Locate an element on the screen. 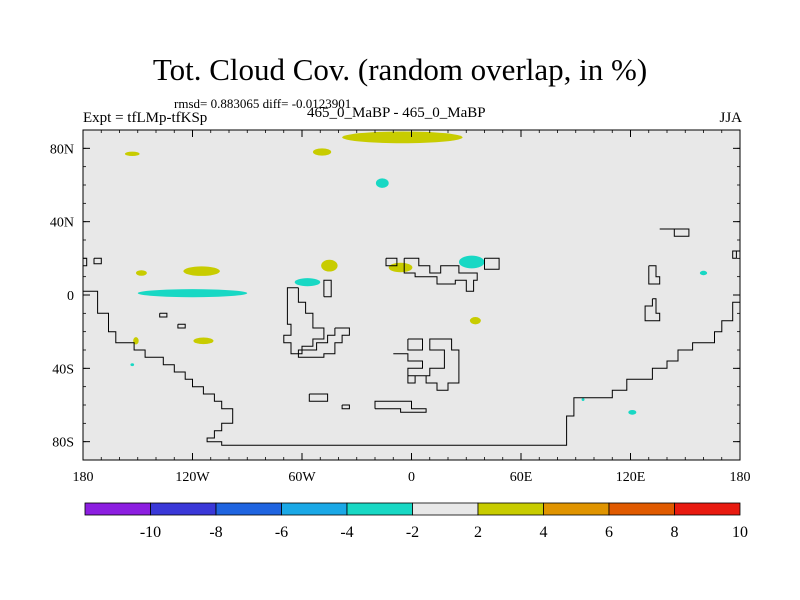 Image resolution: width=800 pixels, height=600 pixels. x-tick-label: 120W is located at coordinates (192, 477).